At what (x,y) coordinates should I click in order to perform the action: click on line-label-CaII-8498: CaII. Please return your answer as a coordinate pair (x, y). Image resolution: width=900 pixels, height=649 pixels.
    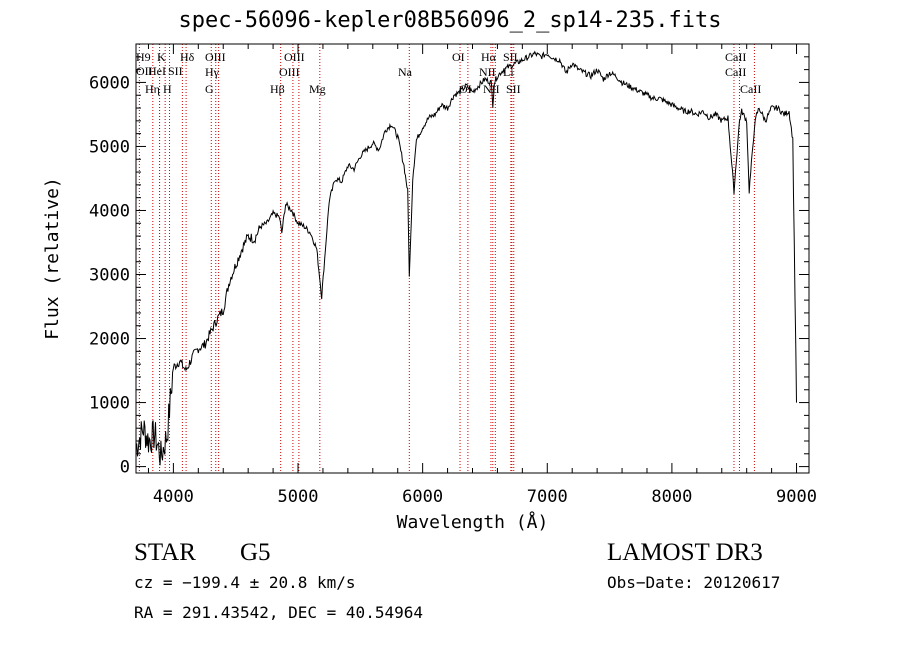
    Looking at the image, I should click on (735, 57).